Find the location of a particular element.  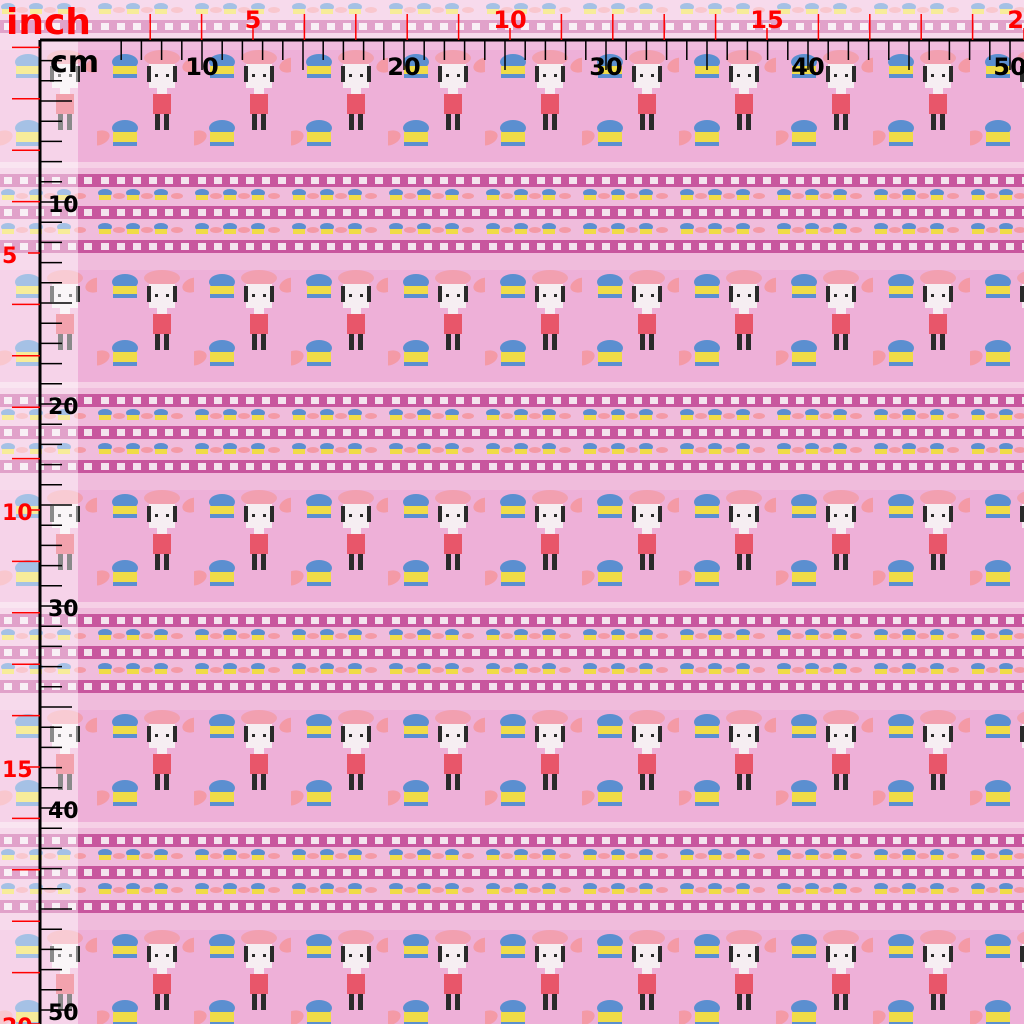

inch-label-top: 5 is located at coordinates (253, 20).